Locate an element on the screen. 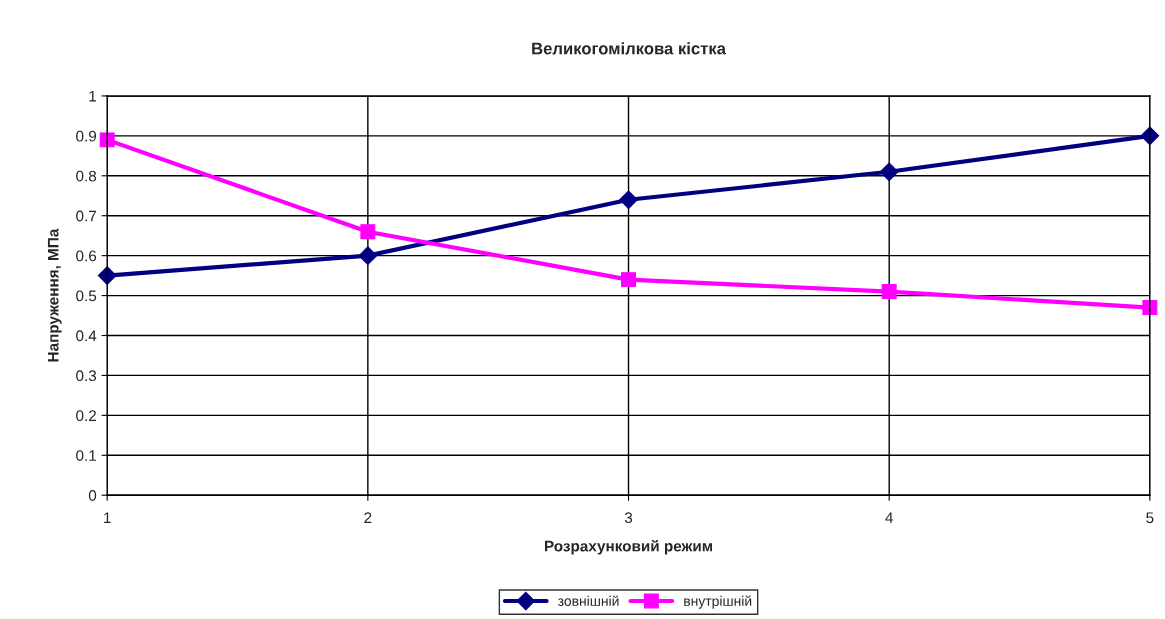  legend-label: внутрішній is located at coordinates (718, 602).